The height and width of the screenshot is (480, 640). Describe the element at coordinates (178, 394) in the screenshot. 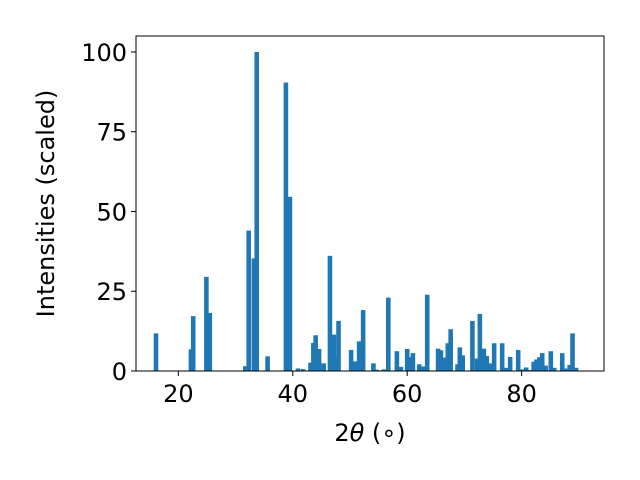

I see `x-tick-label: 20` at that location.